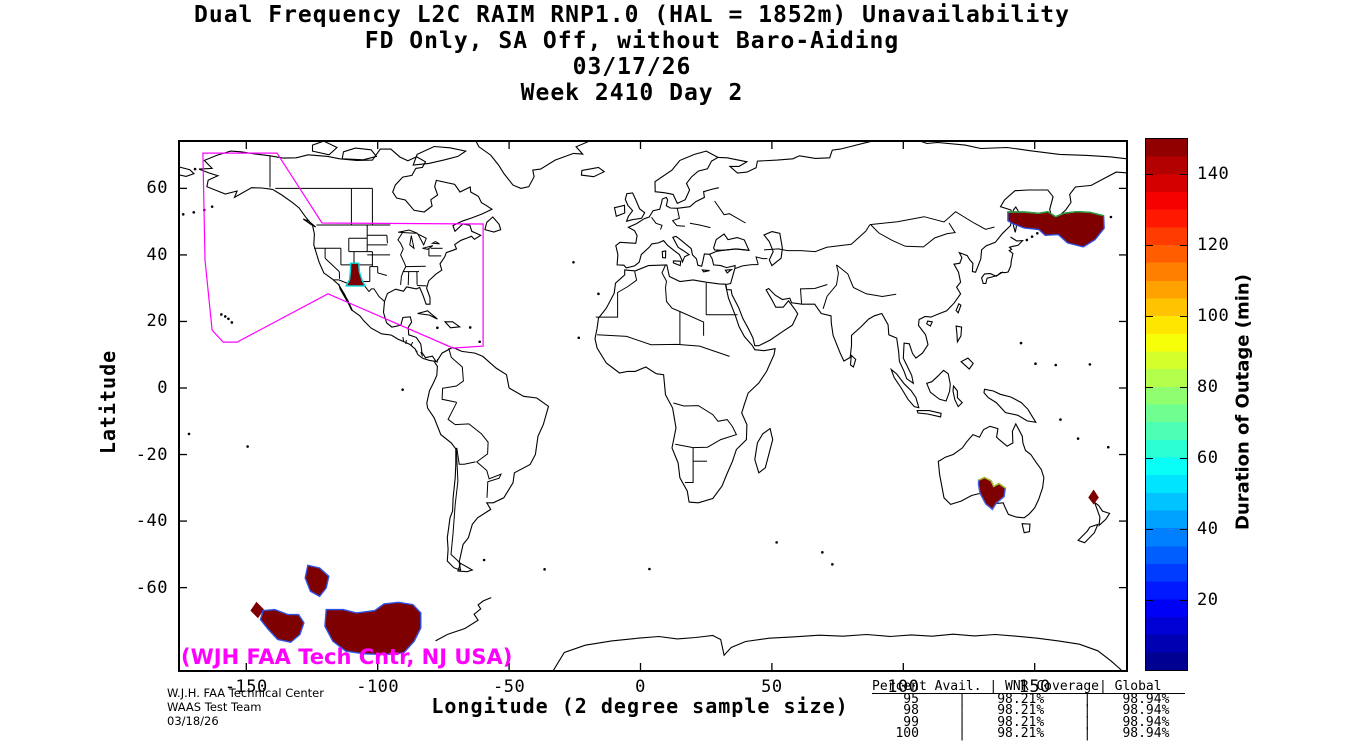 Image resolution: width=1350 pixels, height=750 pixels. I want to click on coastline-sriLanka, so click(853, 361).